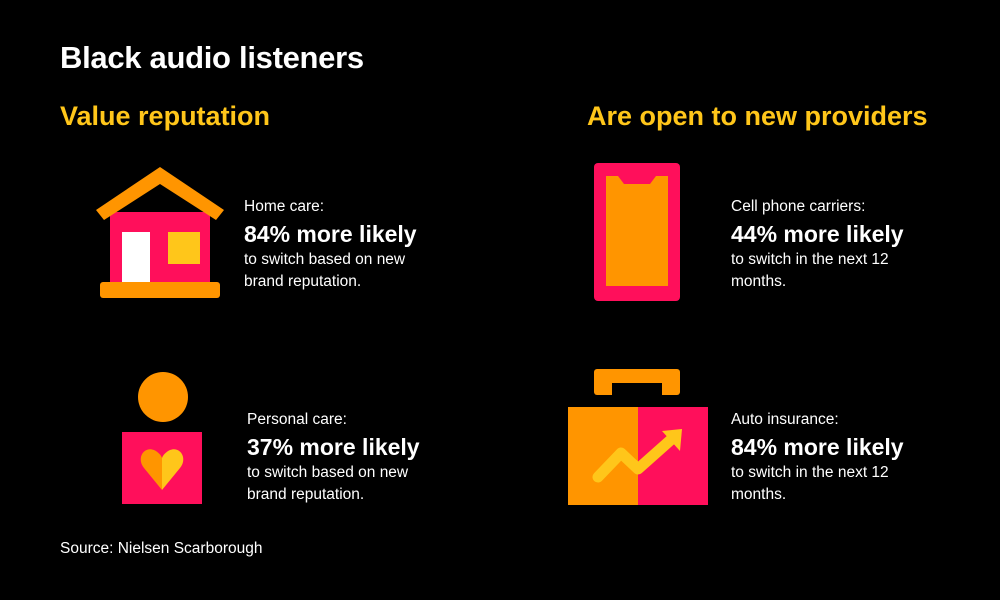 This screenshot has height=600, width=1000. I want to click on section-title-reputation: Value reputation, so click(165, 116).